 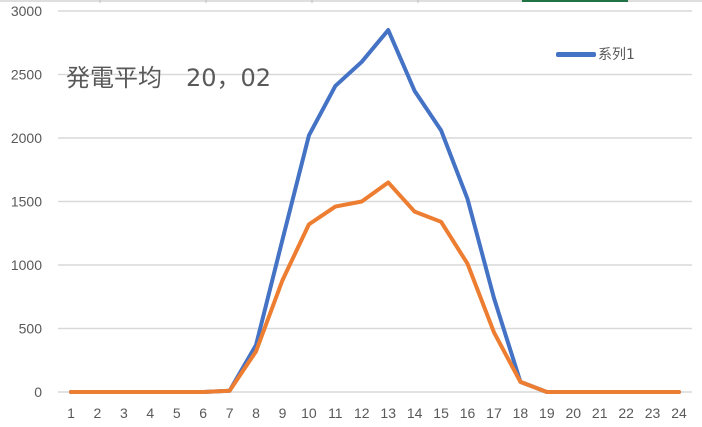 I want to click on y-tick-label: 2500, so click(x=26, y=75).